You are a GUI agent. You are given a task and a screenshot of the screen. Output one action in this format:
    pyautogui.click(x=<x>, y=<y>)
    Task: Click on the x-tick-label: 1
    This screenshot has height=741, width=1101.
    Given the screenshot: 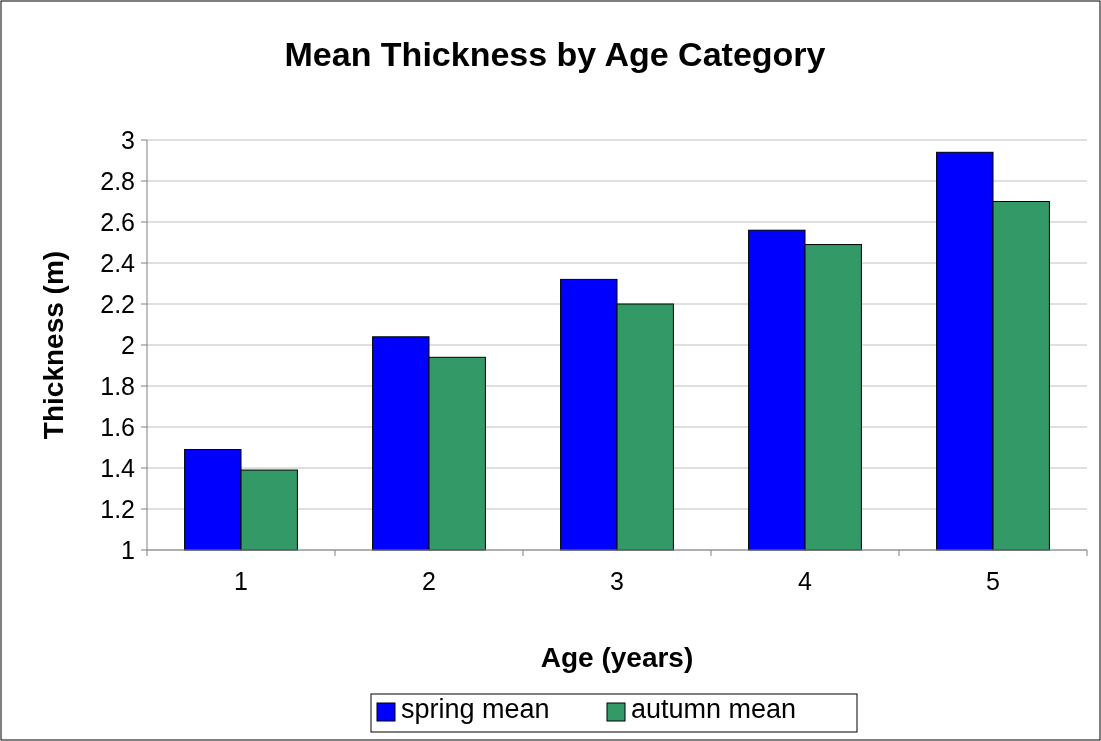 What is the action you would take?
    pyautogui.click(x=241, y=581)
    